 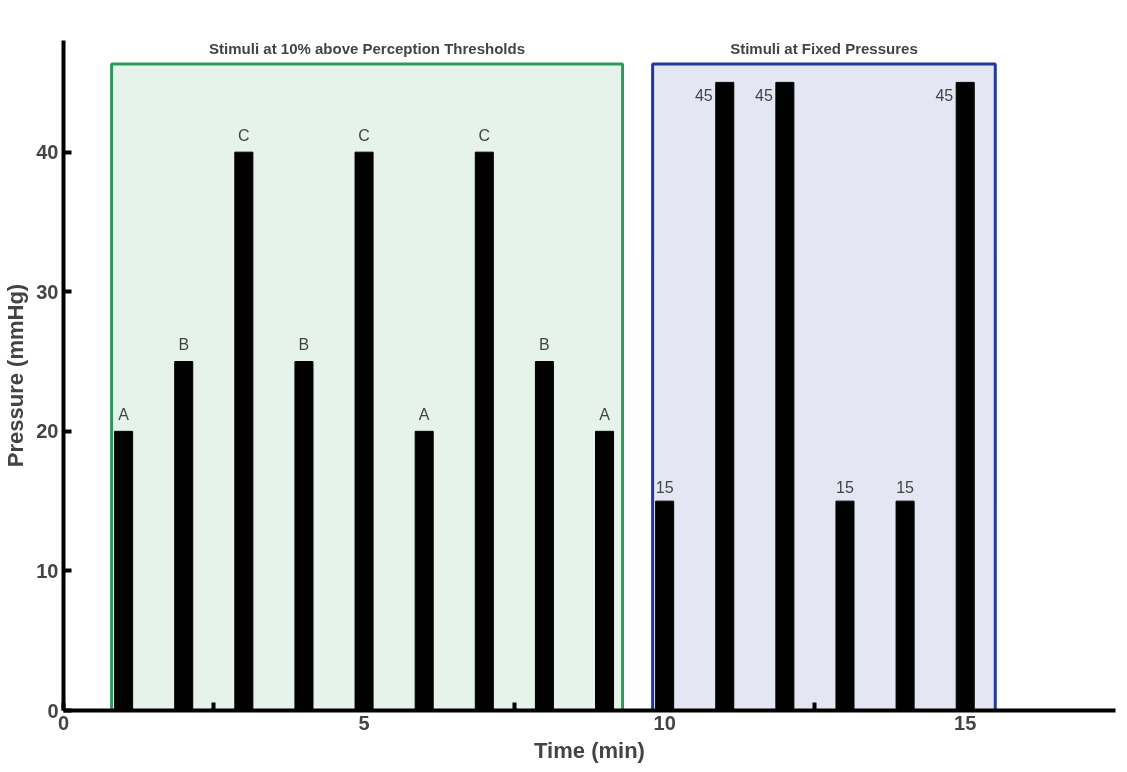 I want to click on y-tick-label: 40, so click(x=47, y=152).